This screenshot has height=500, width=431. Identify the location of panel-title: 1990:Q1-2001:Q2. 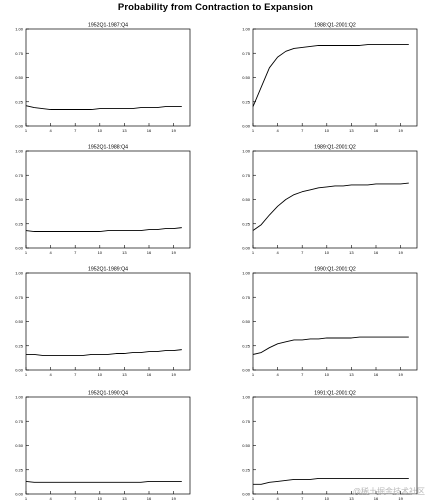
(335, 270).